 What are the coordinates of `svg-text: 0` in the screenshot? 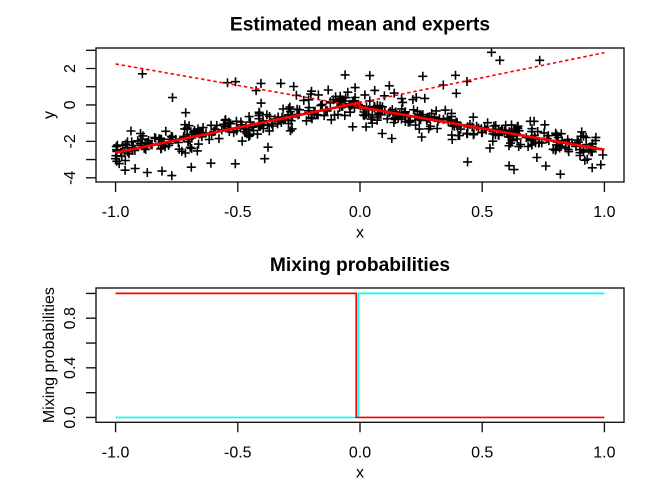 It's located at (70, 104).